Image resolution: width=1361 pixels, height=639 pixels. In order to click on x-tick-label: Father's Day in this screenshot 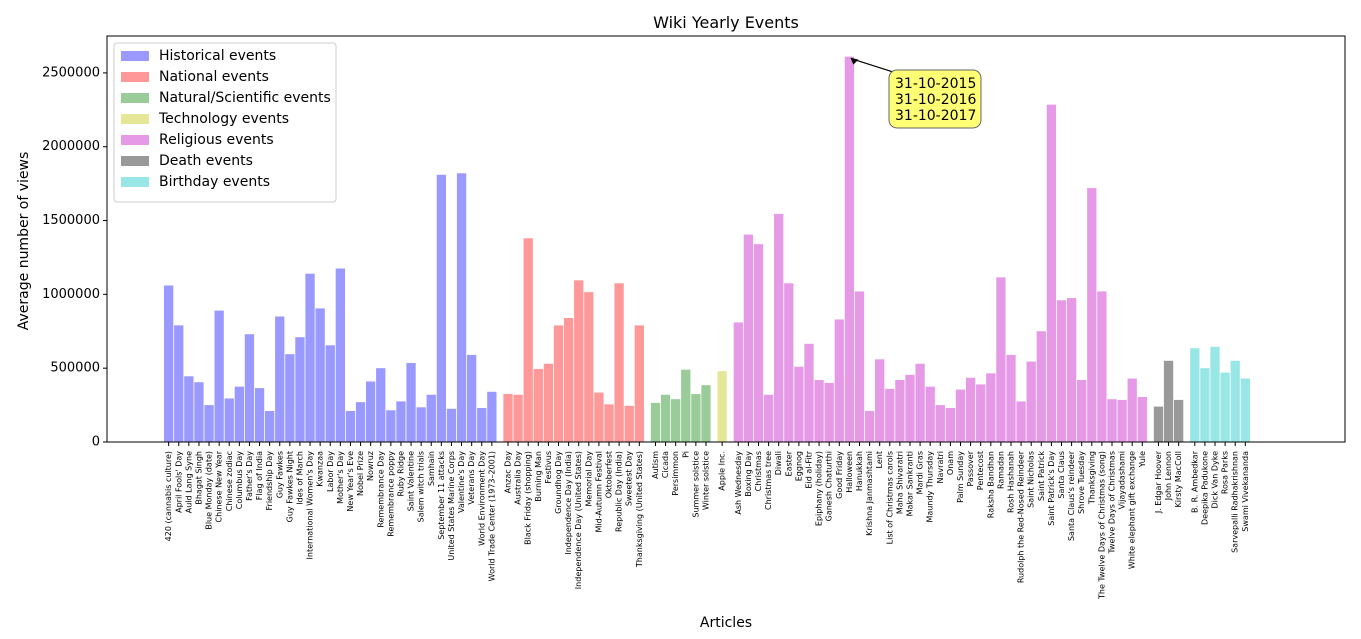, I will do `click(249, 476)`.